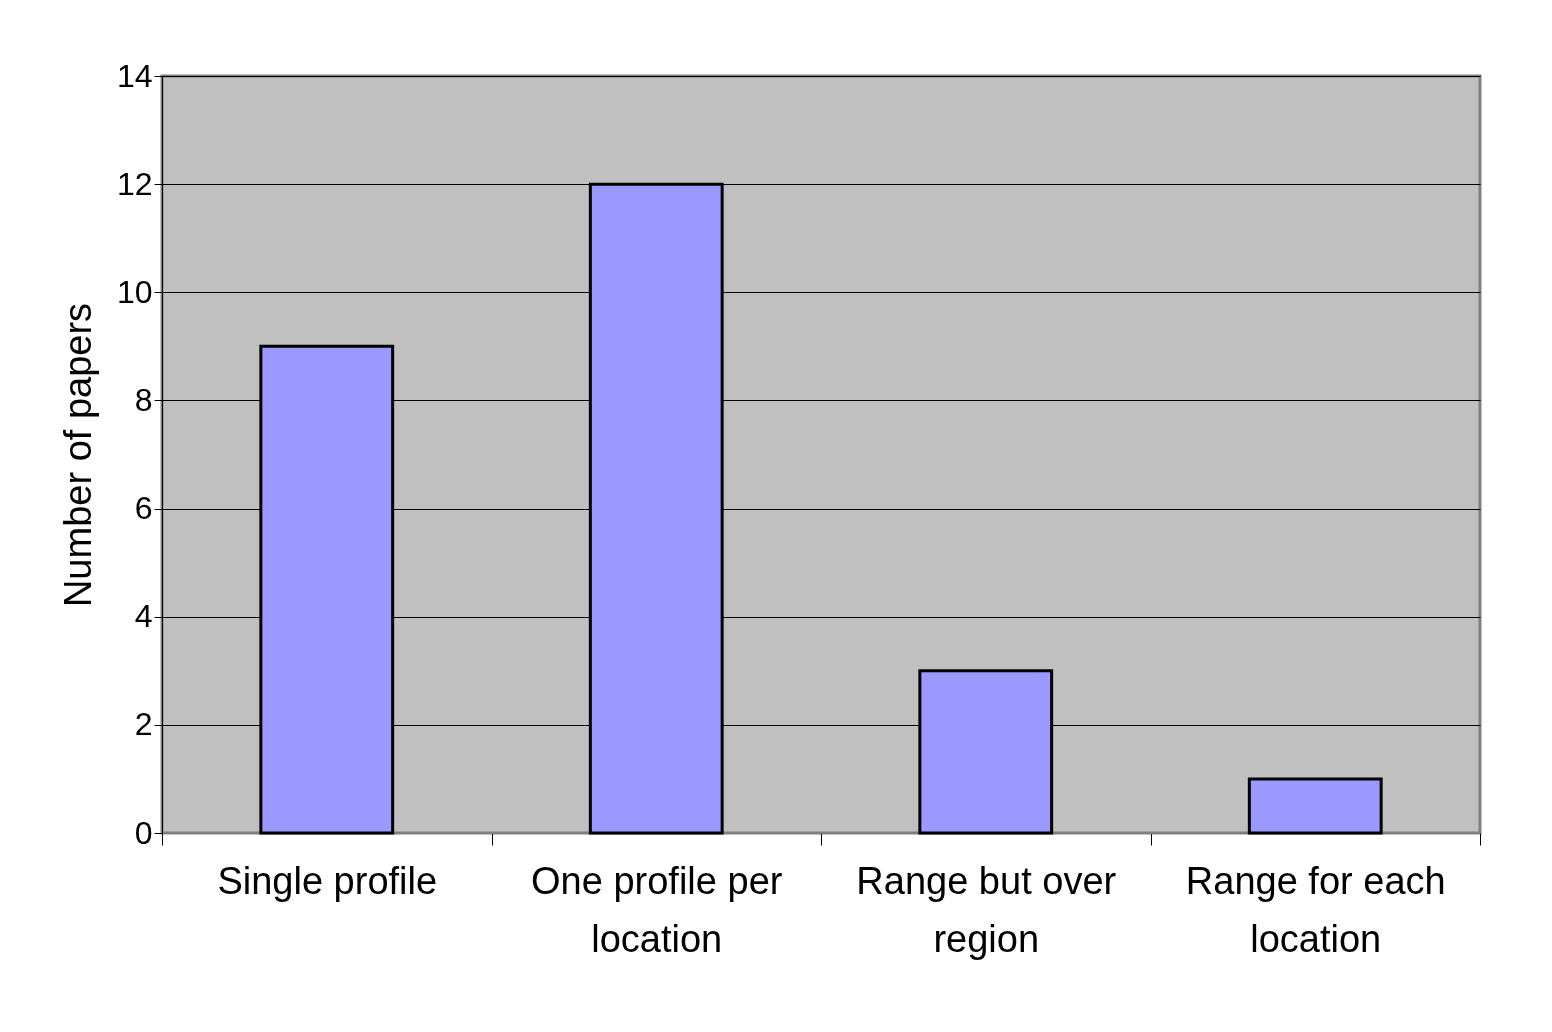 The image size is (1552, 1032). I want to click on y-tick-label: 12, so click(134, 183).